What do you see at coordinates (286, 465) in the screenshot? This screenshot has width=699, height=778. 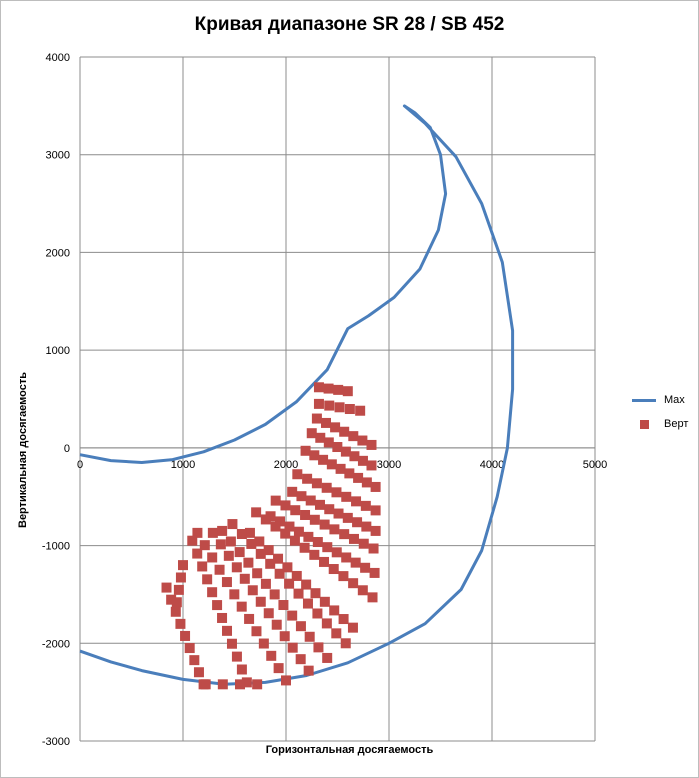 I see `x-tick-label: 2000` at bounding box center [286, 465].